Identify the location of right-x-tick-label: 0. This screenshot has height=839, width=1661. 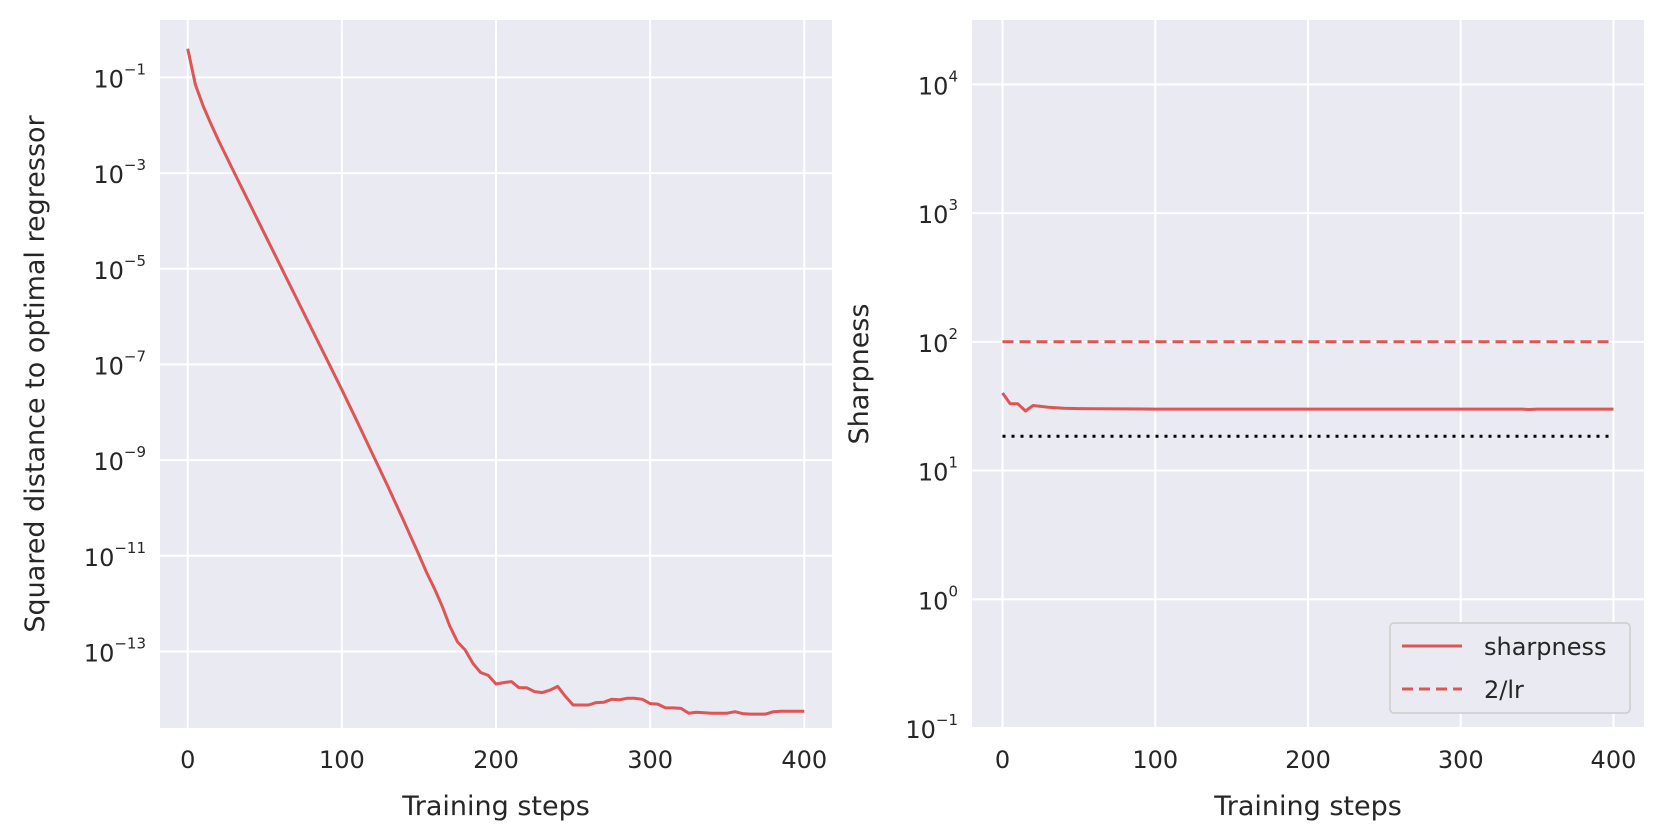
(1002, 760).